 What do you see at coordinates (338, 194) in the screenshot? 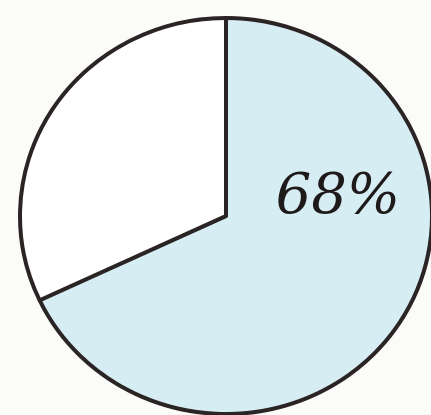
I see `value-label: 68%` at bounding box center [338, 194].